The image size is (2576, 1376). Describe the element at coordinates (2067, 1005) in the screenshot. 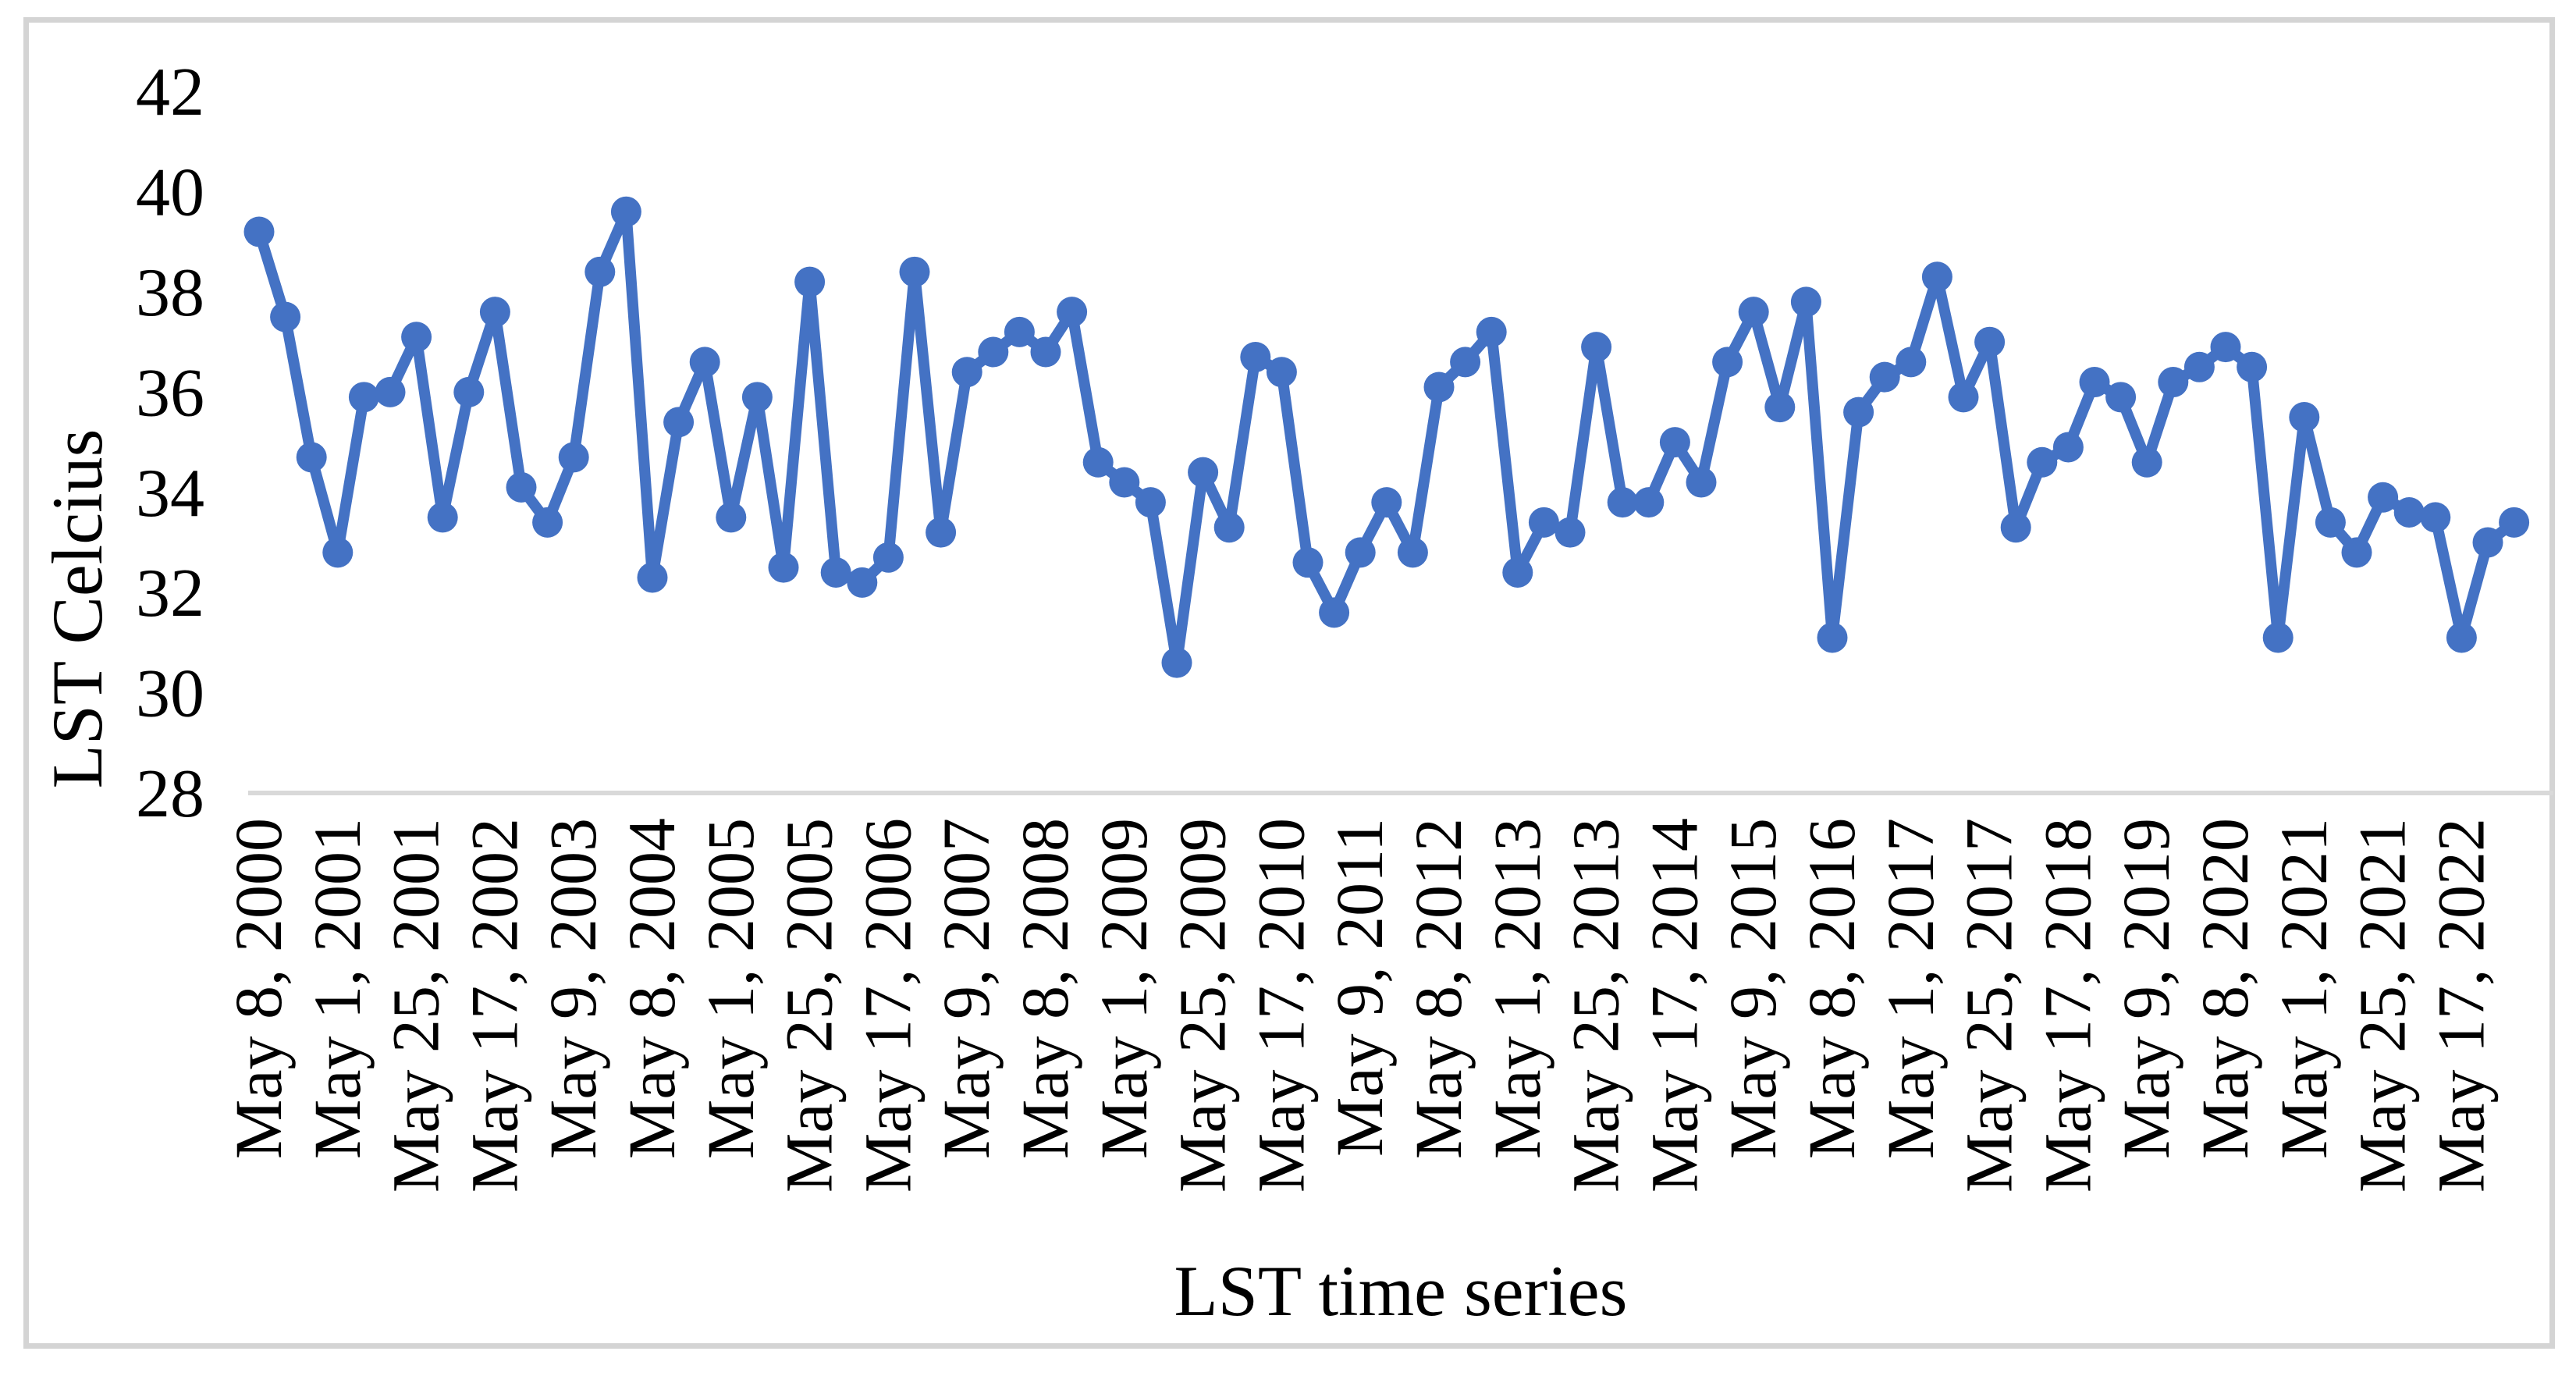

I see `x-tick-label: May 17, 2018` at that location.